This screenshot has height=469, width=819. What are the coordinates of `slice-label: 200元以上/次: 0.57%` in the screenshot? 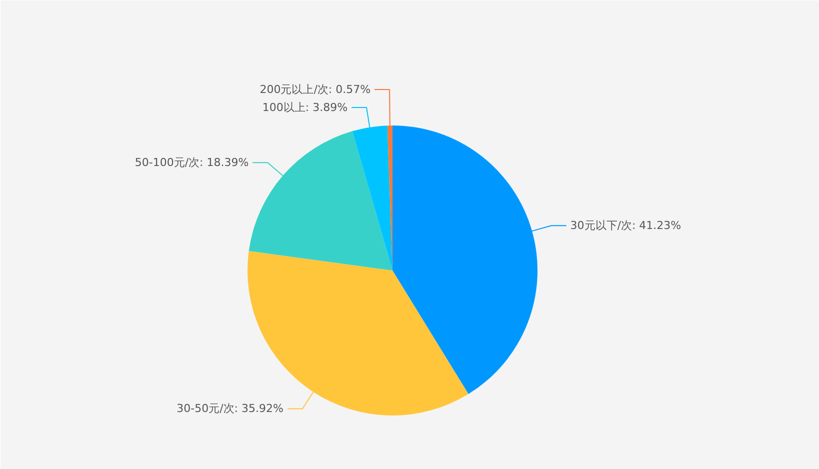 It's located at (315, 89).